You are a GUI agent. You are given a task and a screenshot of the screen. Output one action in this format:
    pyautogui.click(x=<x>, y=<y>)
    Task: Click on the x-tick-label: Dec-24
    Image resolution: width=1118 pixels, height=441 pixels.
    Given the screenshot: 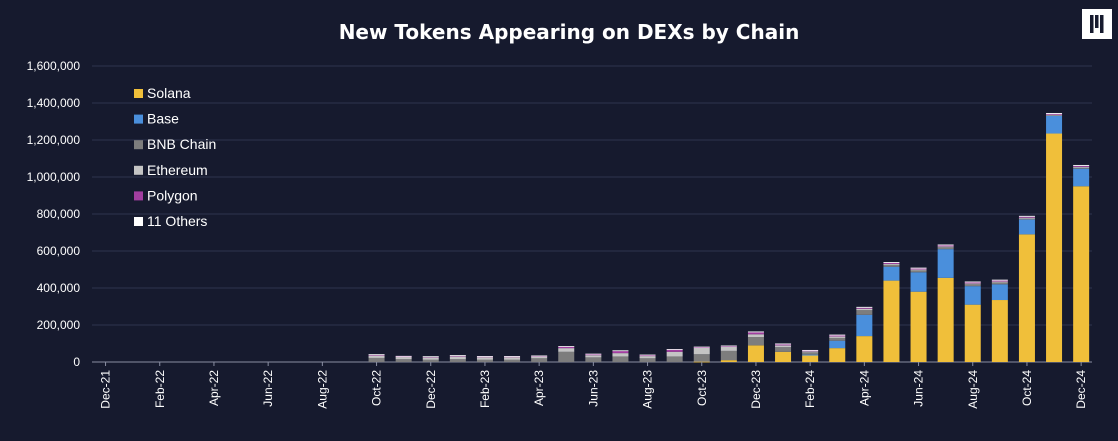 What is the action you would take?
    pyautogui.click(x=1081, y=389)
    